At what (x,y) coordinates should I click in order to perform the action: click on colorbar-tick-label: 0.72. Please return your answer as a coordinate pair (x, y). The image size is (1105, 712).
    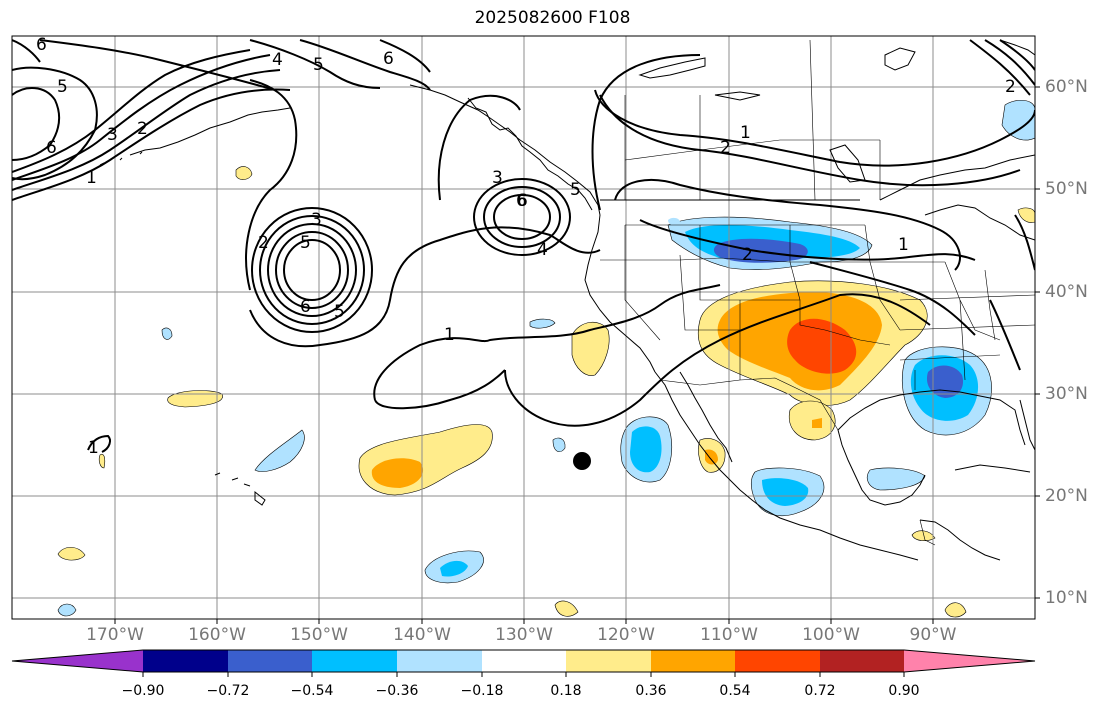
    Looking at the image, I should click on (820, 691).